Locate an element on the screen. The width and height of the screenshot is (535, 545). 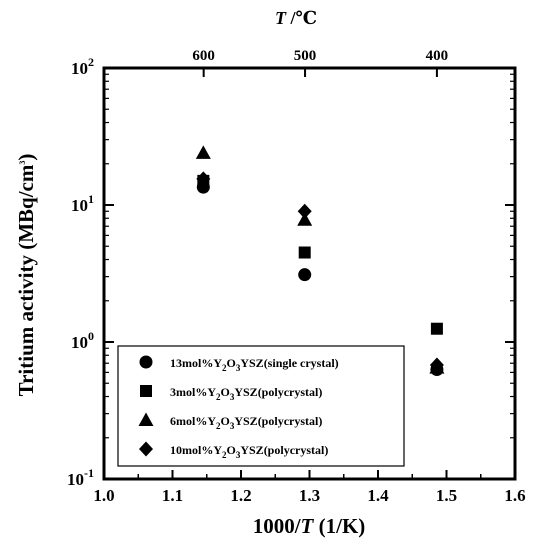
y-axis-title: Tritium activity (MBq/cm3) is located at coordinates (26, 275).